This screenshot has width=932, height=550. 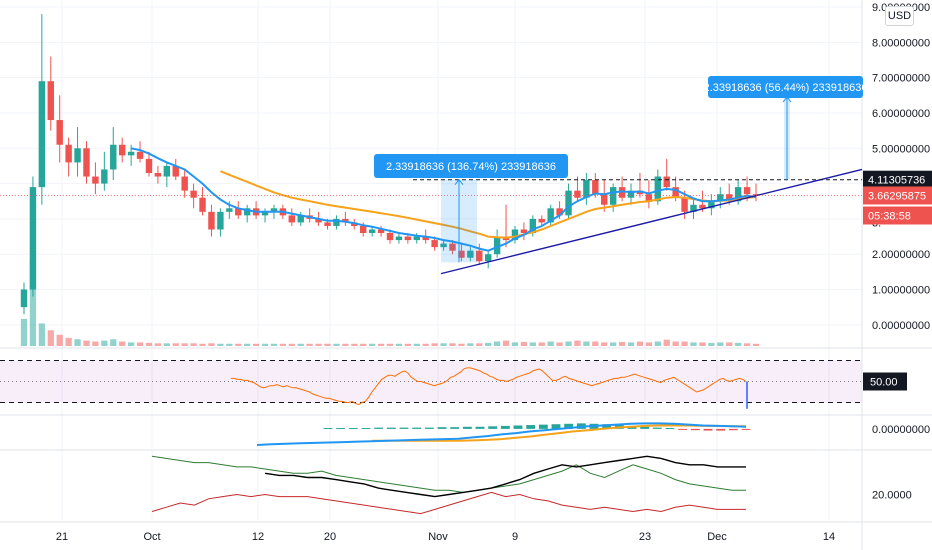 What do you see at coordinates (651, 221) in the screenshot?
I see `ascending-trendline` at bounding box center [651, 221].